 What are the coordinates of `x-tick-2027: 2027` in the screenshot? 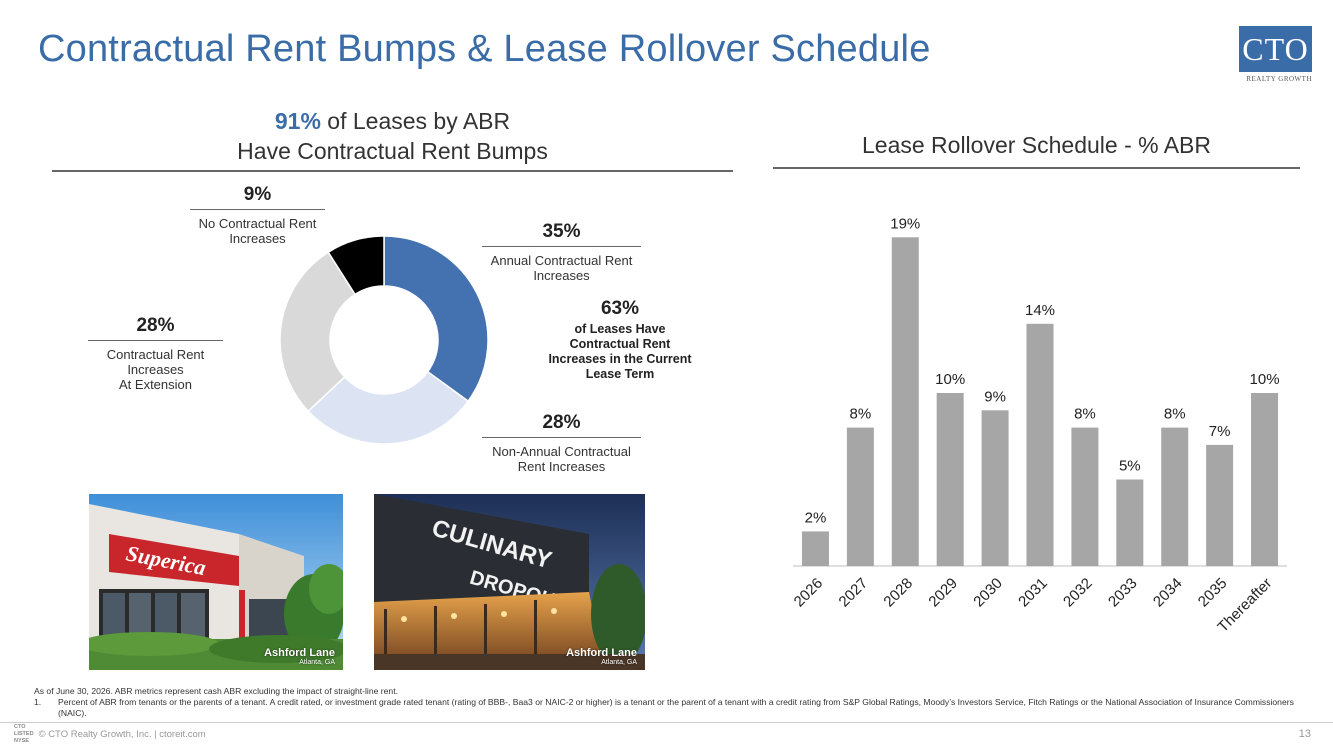 It's located at (854, 593).